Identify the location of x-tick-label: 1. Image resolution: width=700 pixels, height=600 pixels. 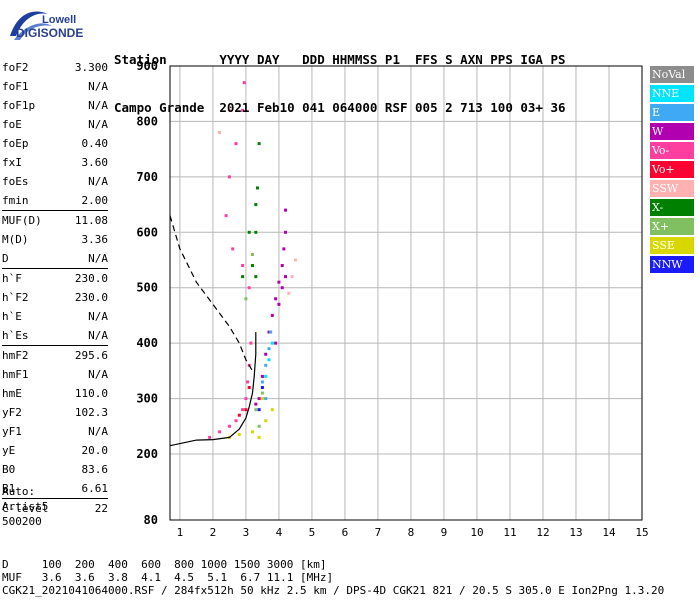
(180, 532).